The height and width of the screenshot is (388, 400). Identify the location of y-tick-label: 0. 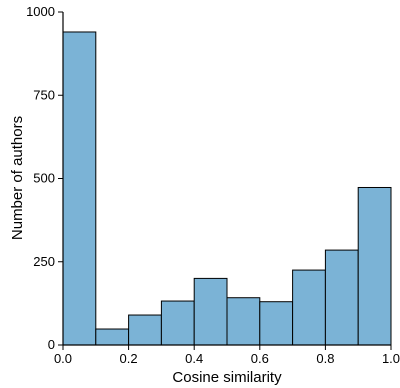
(51, 344).